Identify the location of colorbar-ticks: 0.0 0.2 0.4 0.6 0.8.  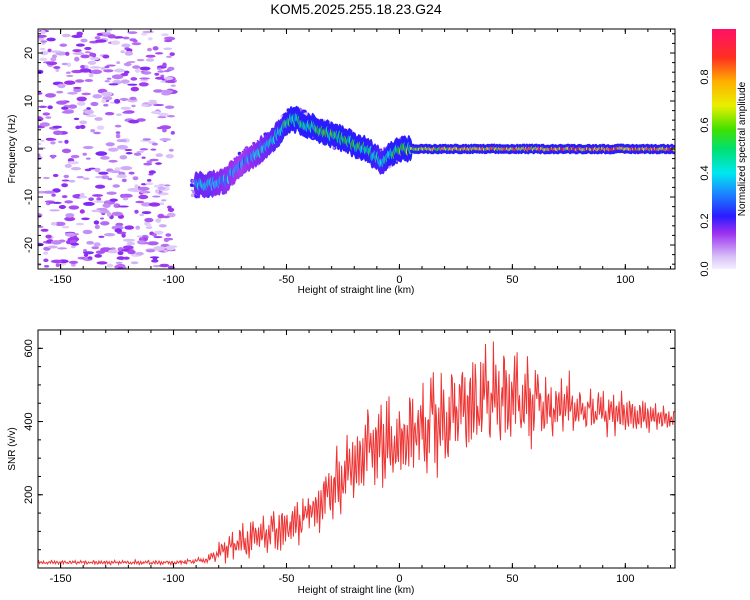
(705, 172).